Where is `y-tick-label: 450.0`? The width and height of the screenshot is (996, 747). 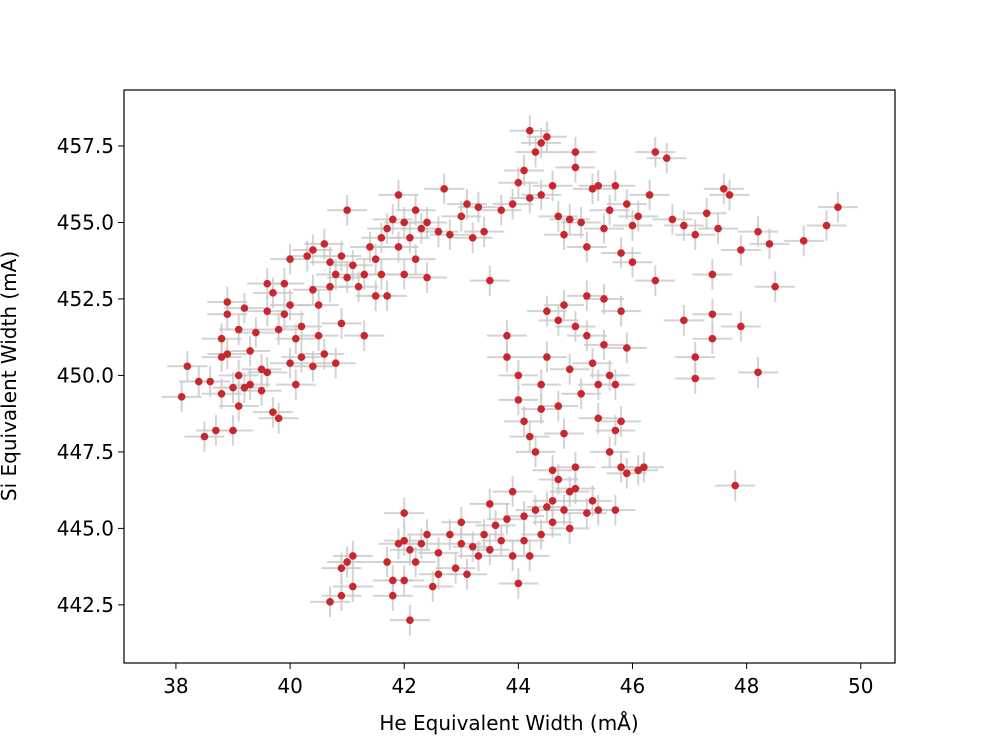
y-tick-label: 450.0 is located at coordinates (85, 375).